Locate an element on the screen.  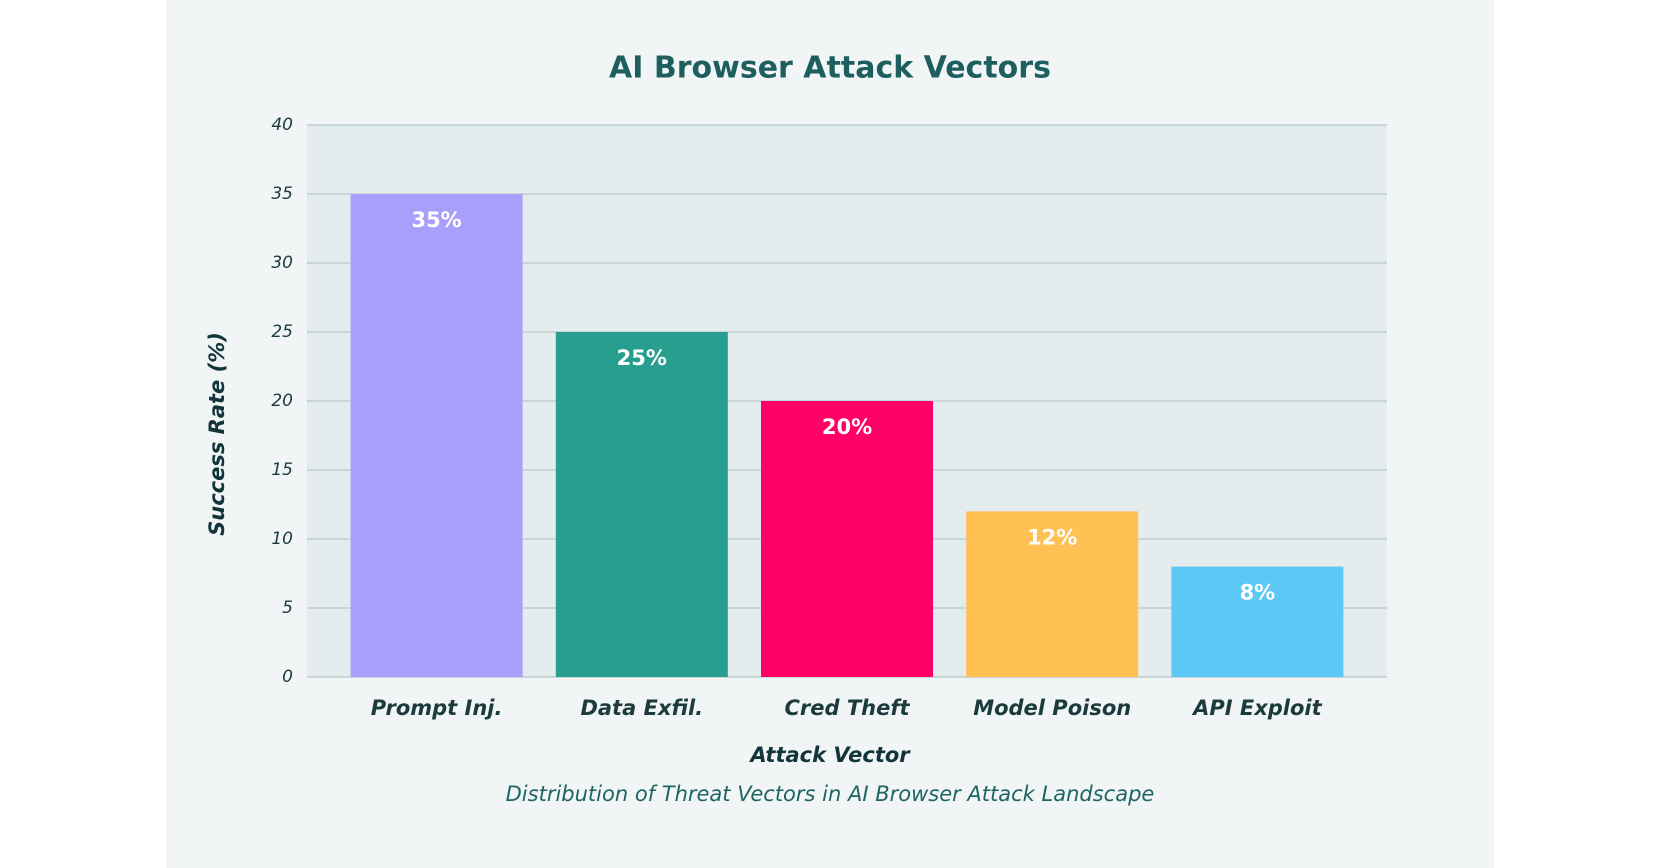
y-tick-label: 10 is located at coordinates (282, 539).